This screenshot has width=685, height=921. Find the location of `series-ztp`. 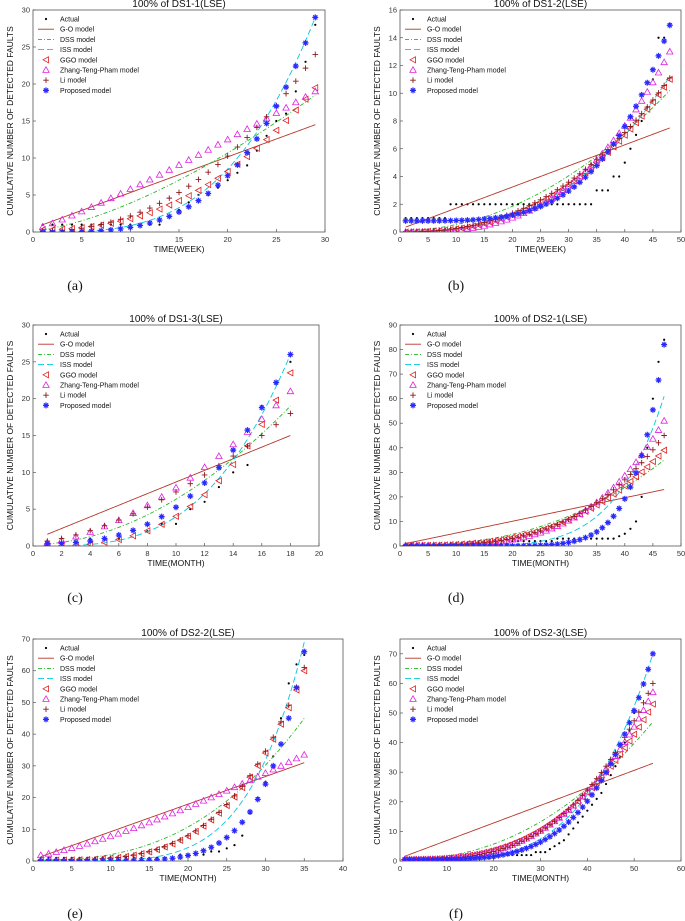

series-ztp is located at coordinates (169, 466).